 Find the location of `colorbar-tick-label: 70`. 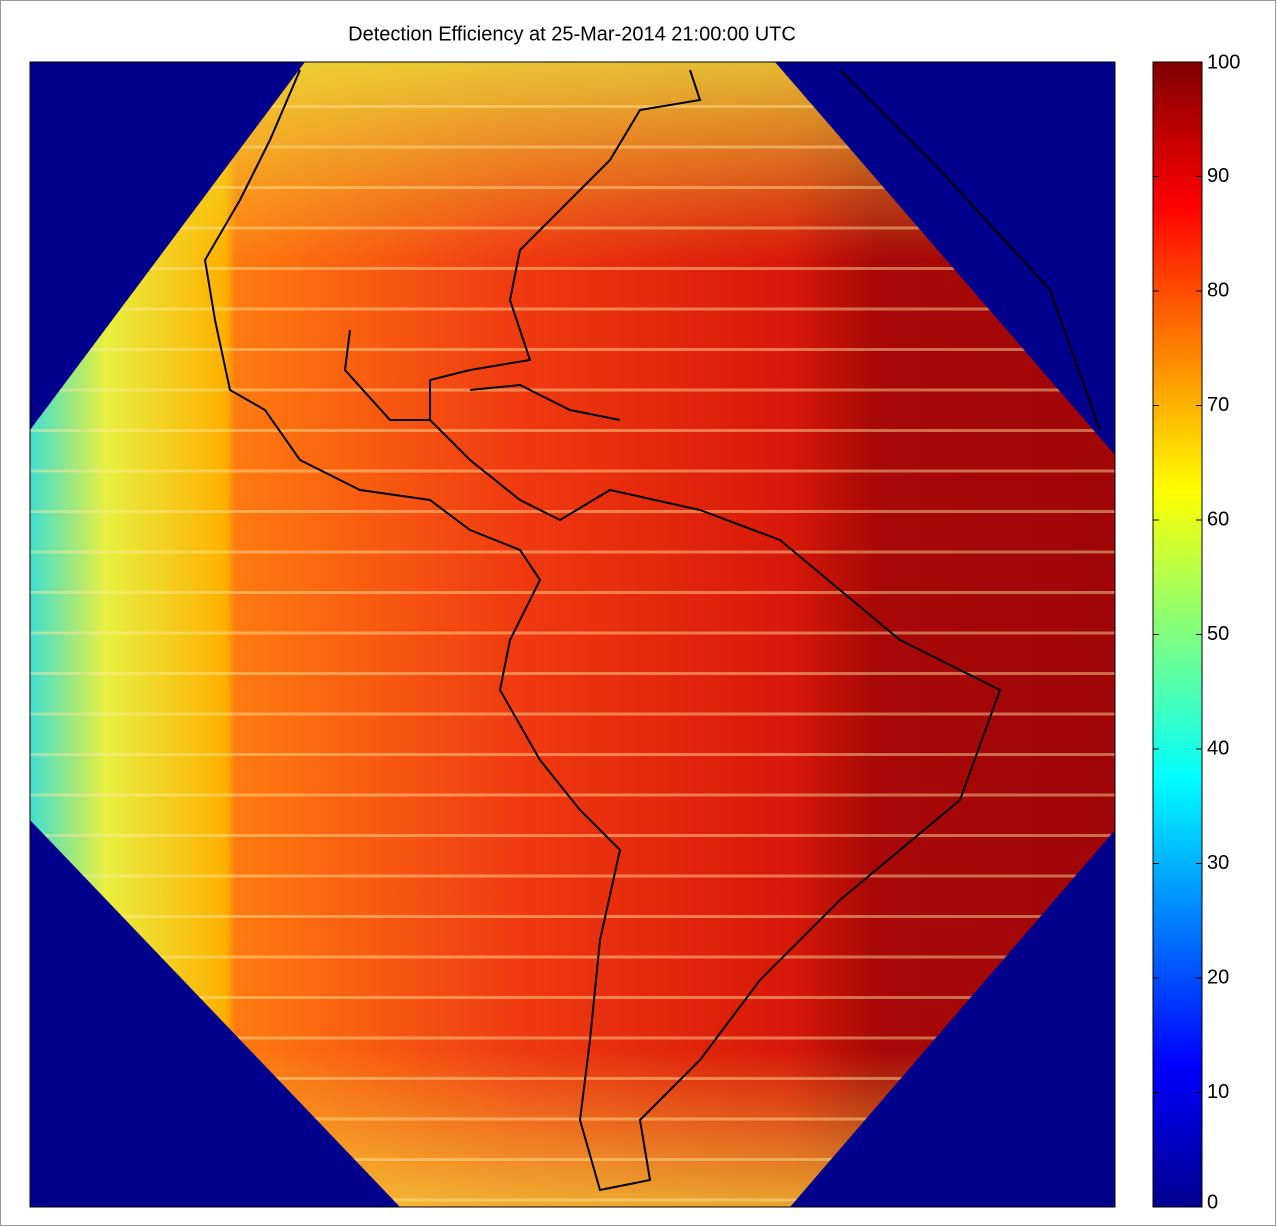

colorbar-tick-label: 70 is located at coordinates (1218, 405).